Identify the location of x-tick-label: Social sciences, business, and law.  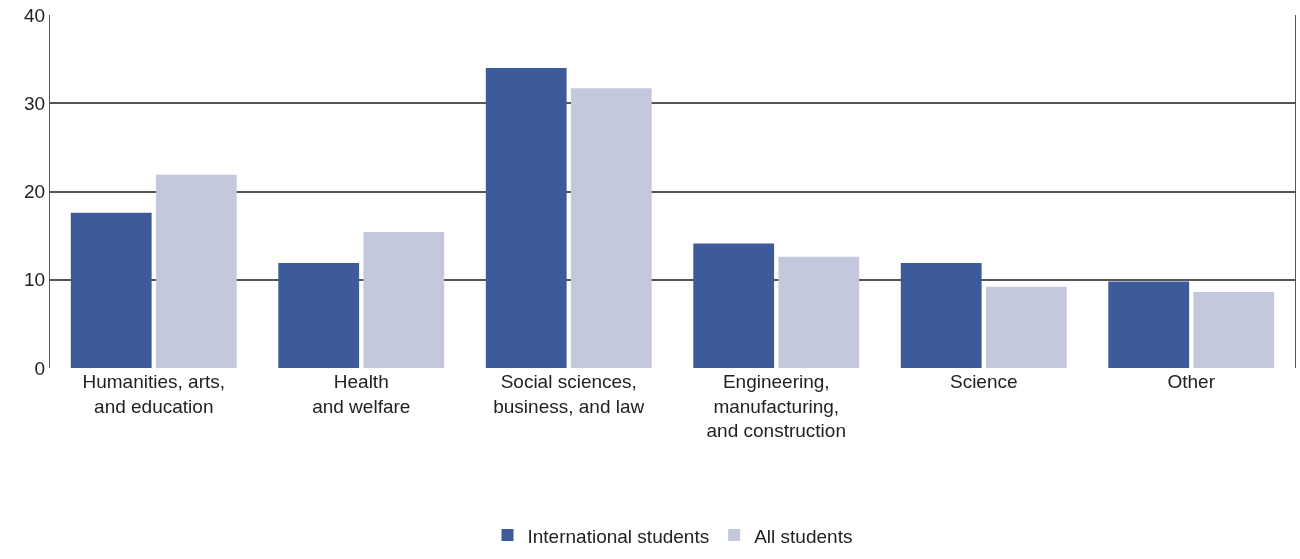
(569, 394).